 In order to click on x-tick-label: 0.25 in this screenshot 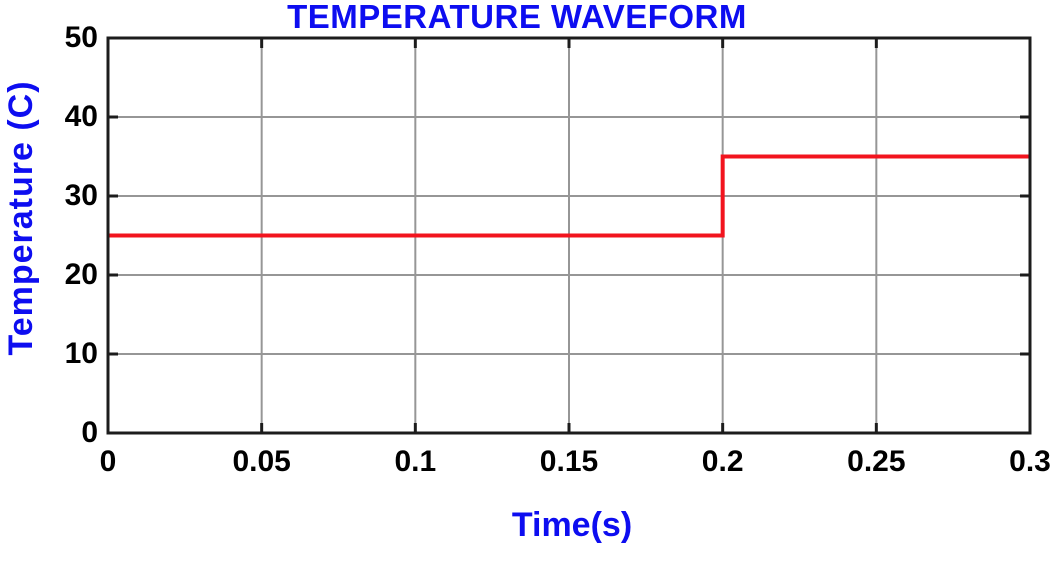, I will do `click(876, 461)`.